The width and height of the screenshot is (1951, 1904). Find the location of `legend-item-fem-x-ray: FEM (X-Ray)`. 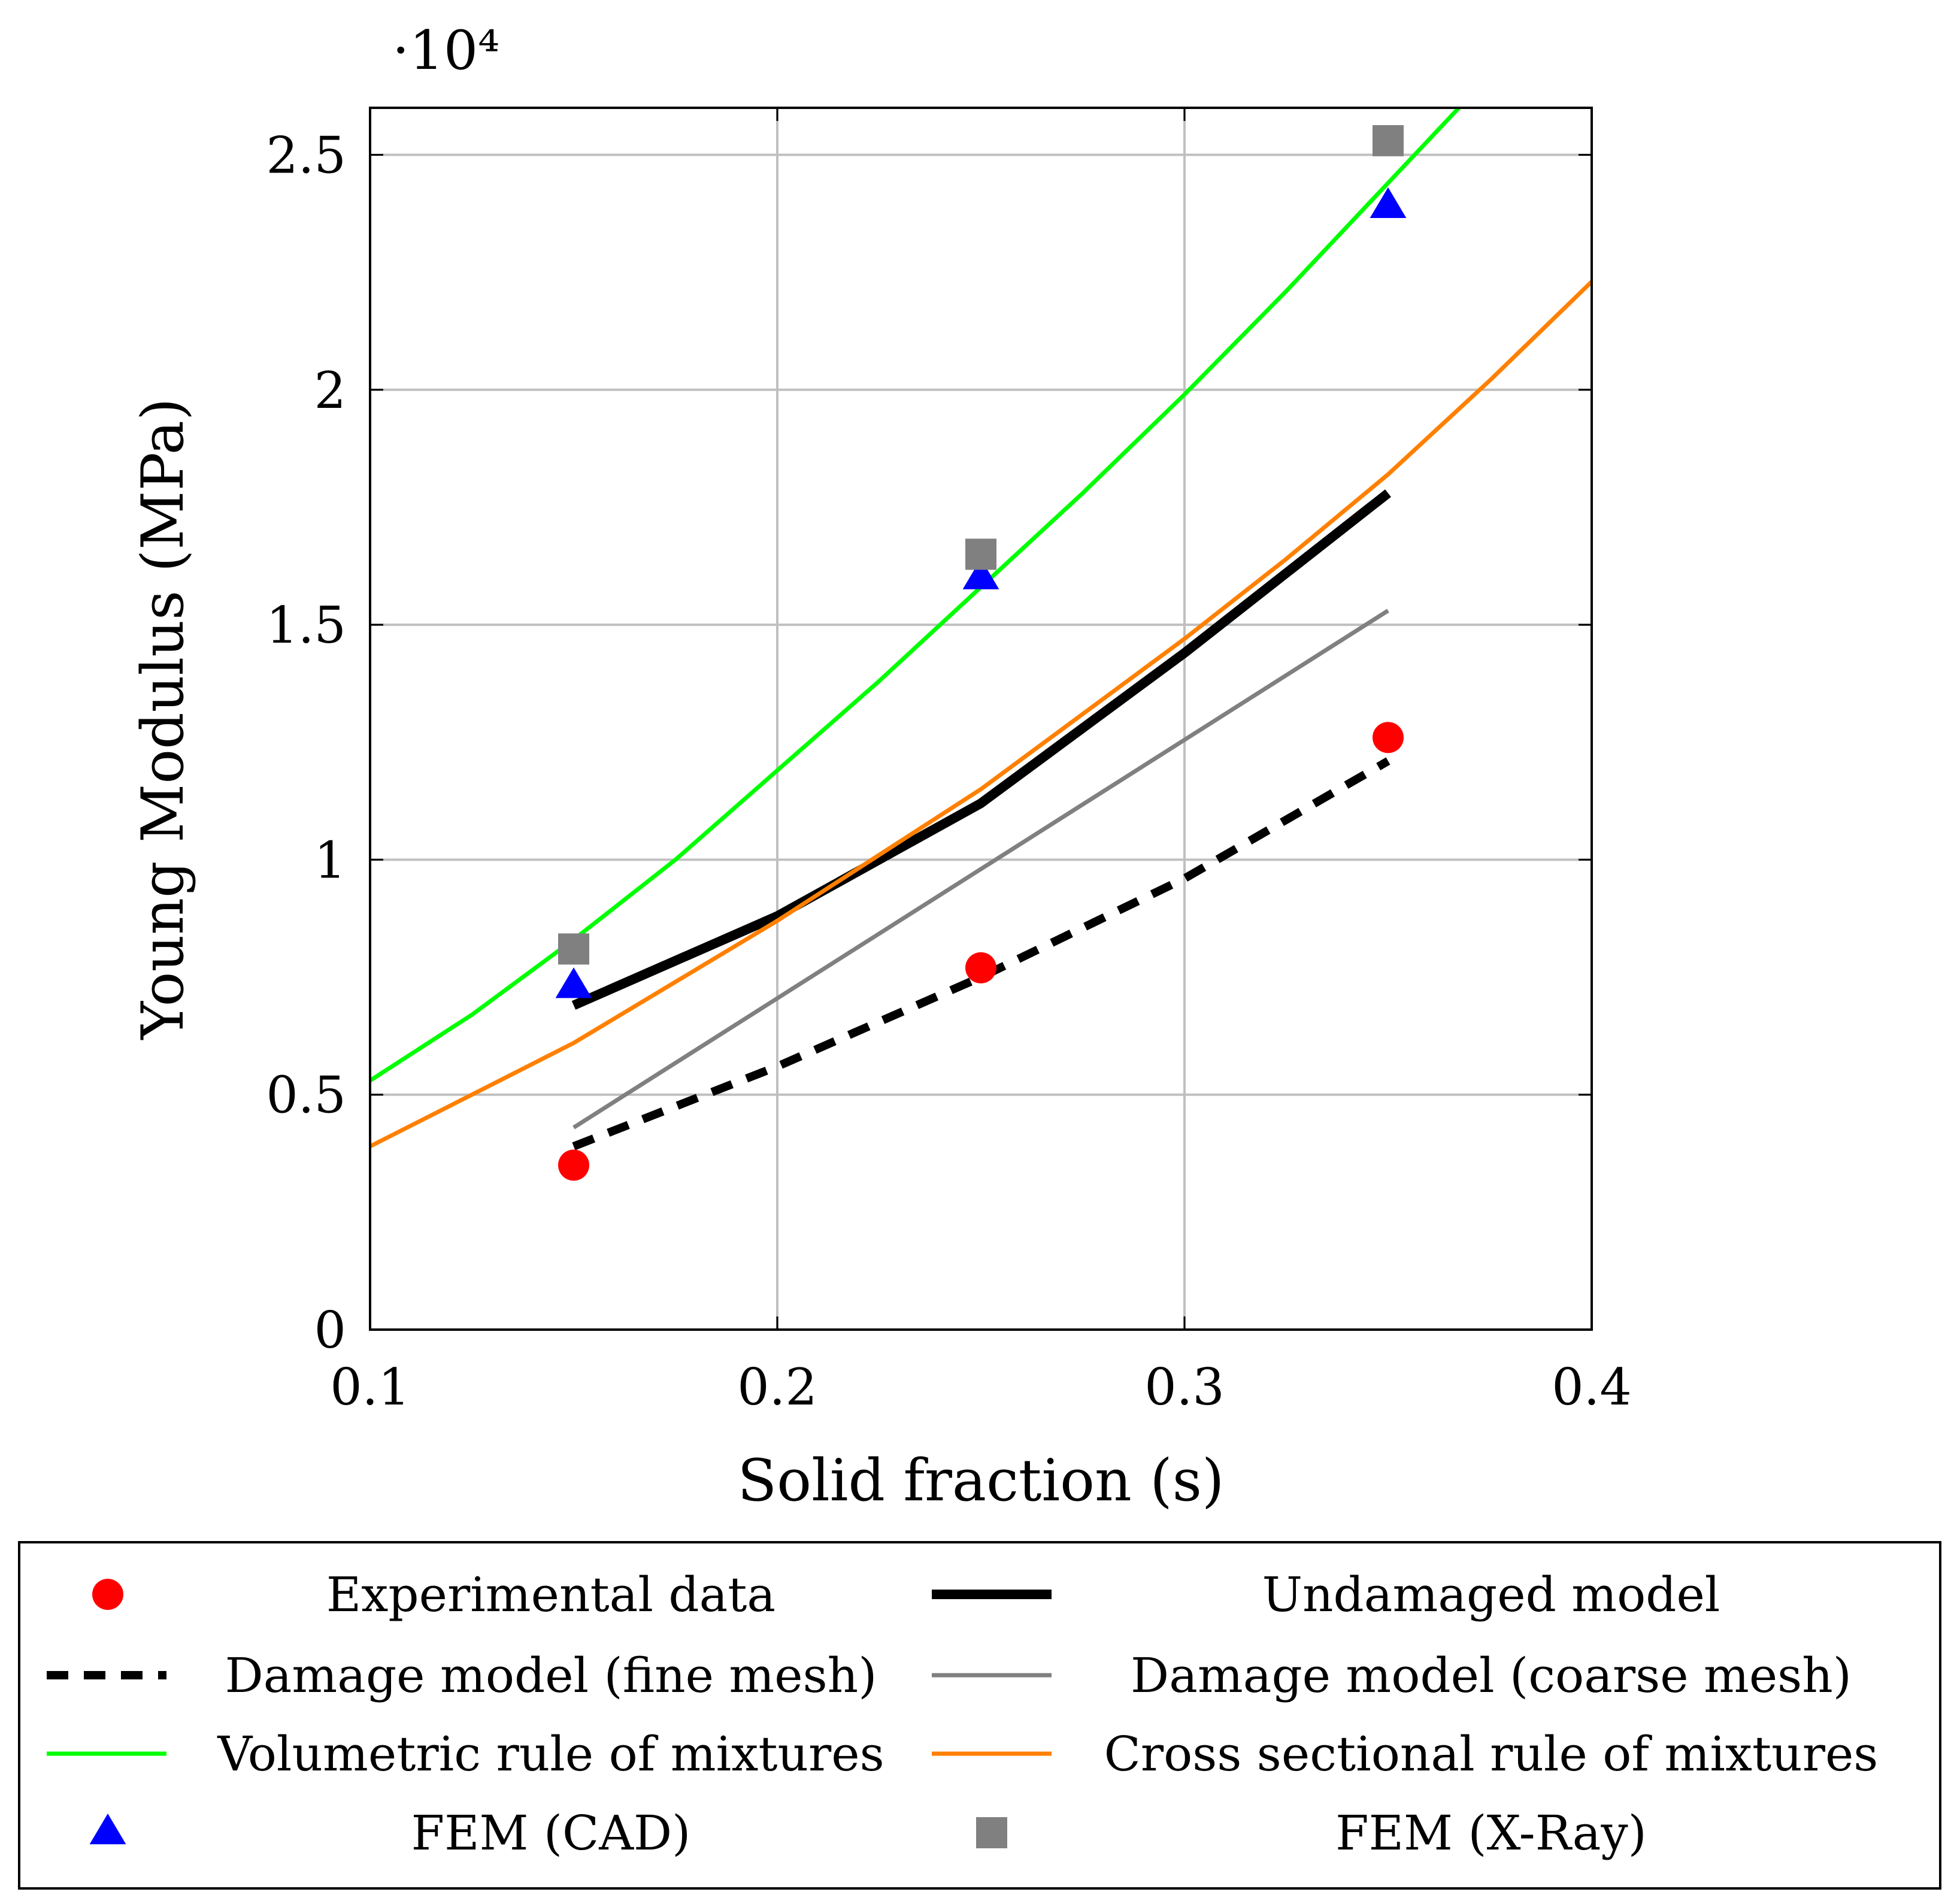

legend-item-fem-x-ray: FEM (X-Ray) is located at coordinates (1311, 1833).